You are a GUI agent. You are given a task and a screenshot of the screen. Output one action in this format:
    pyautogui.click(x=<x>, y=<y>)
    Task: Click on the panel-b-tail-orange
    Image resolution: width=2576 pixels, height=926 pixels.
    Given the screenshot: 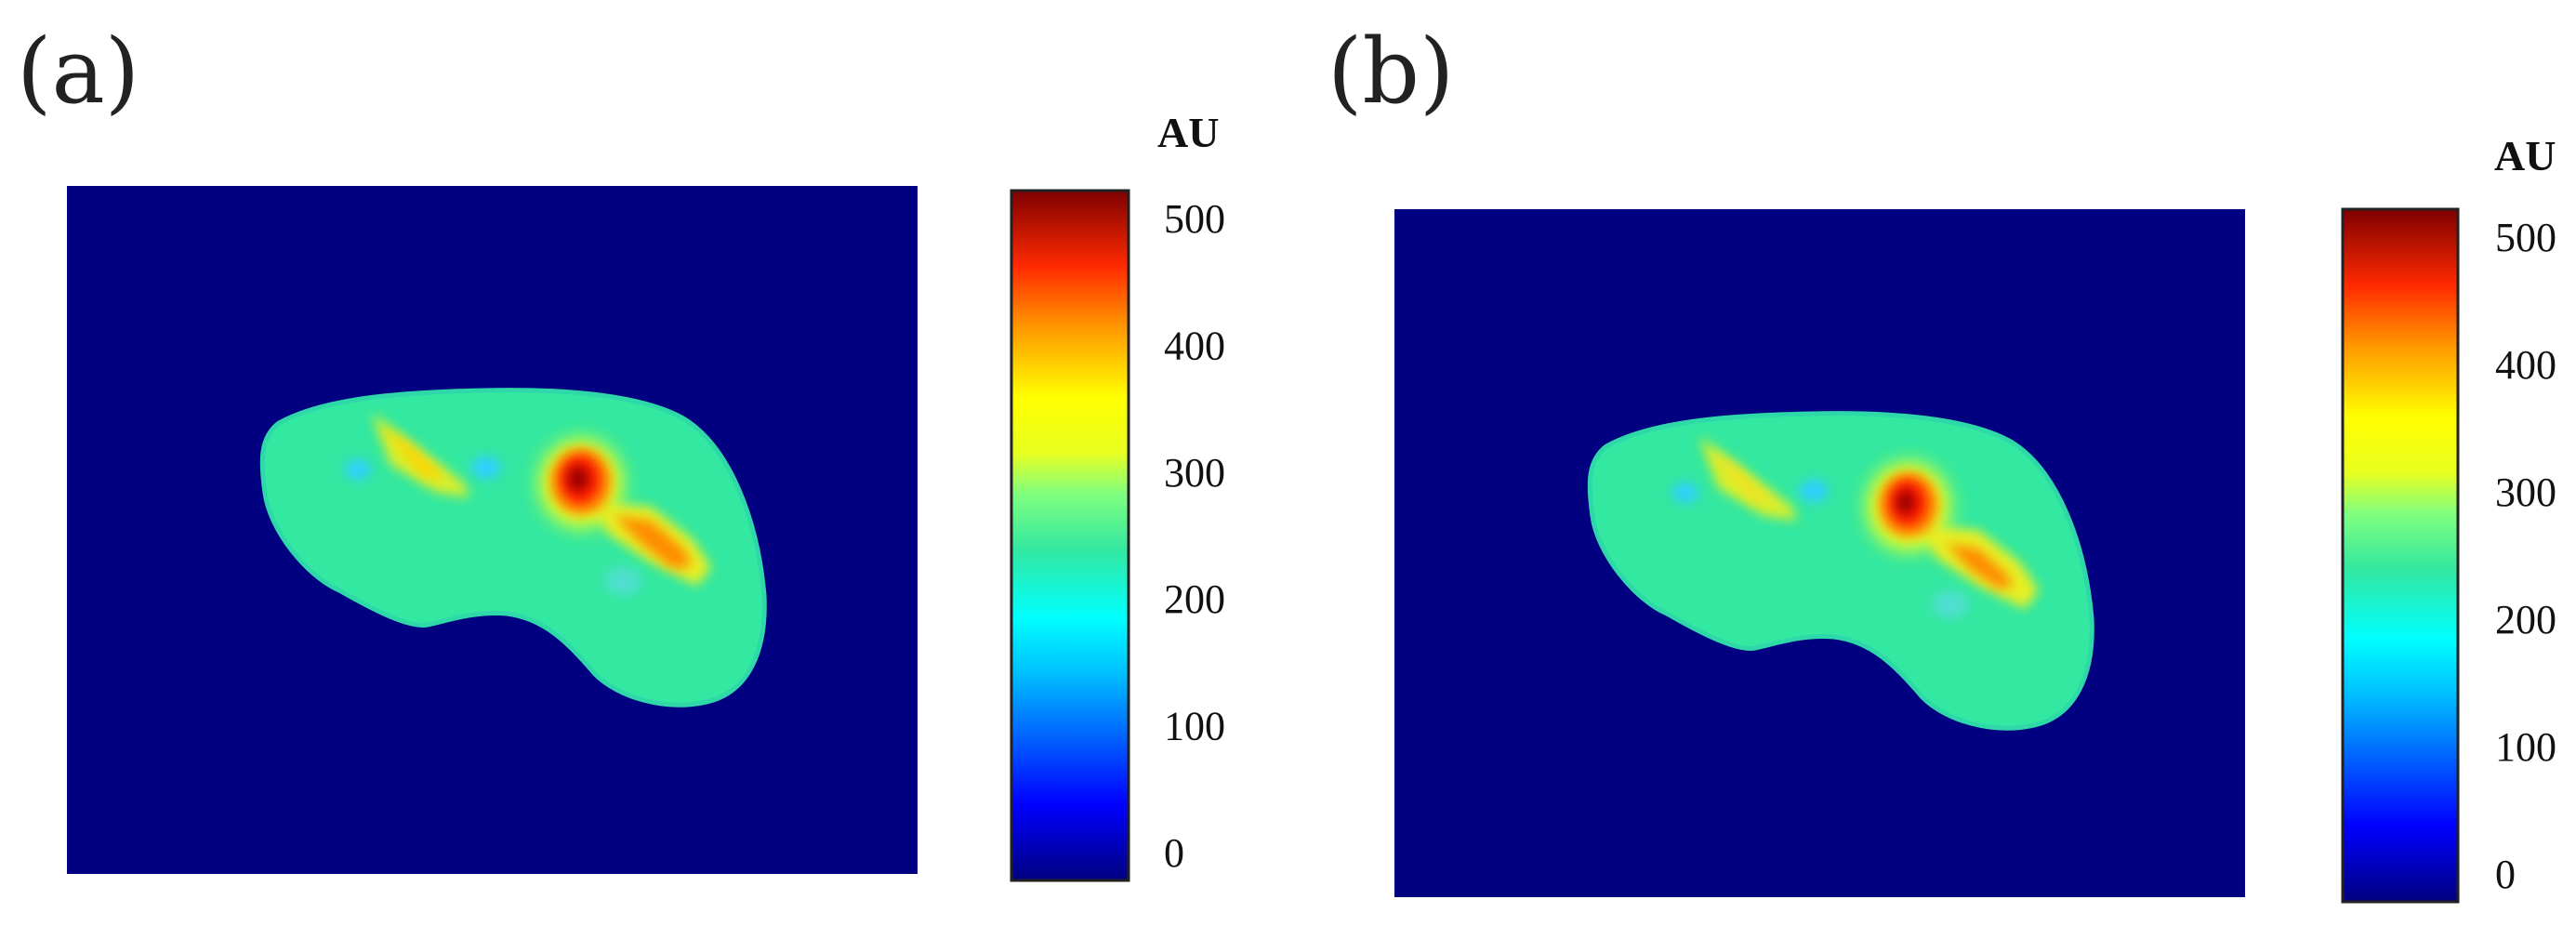 What is the action you would take?
    pyautogui.click(x=1980, y=566)
    